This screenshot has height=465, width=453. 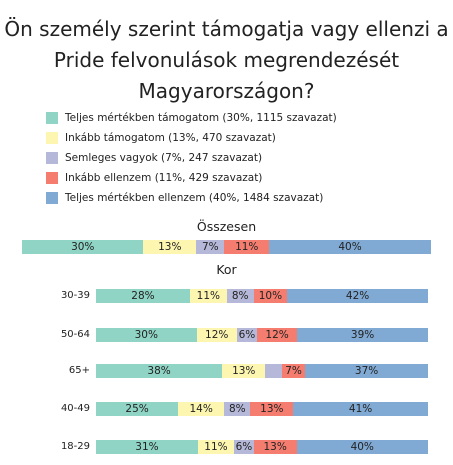 I want to click on value-label: 31%, so click(x=147, y=447).